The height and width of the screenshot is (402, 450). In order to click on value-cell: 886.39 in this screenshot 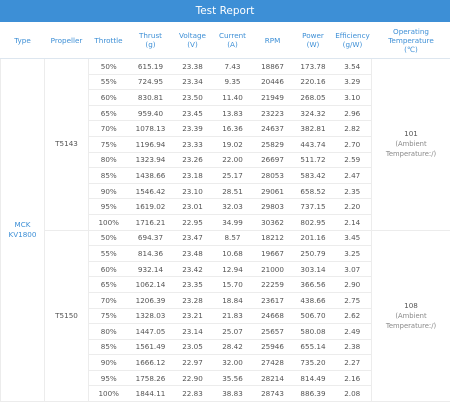, I will do `click(313, 393)`.